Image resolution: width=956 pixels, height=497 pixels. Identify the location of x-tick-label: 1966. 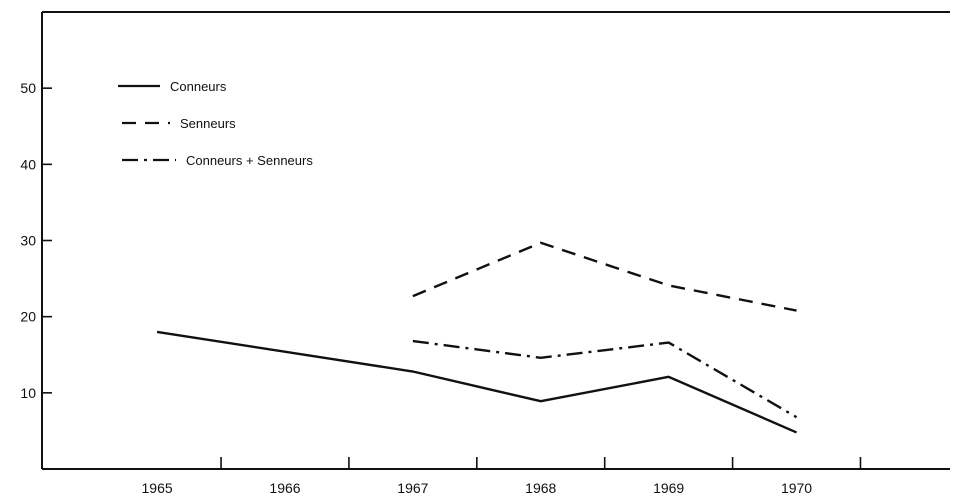
(284, 488).